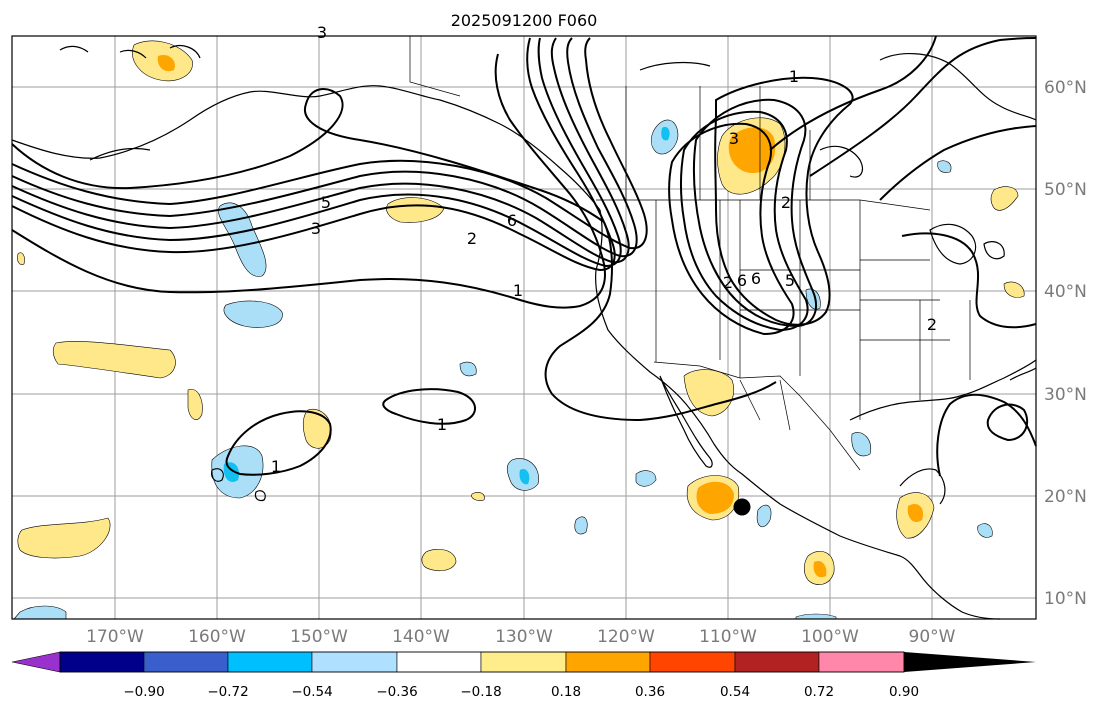 This screenshot has height=712, width=1105. I want to click on colorbar-tick-label: 0.54, so click(735, 692).